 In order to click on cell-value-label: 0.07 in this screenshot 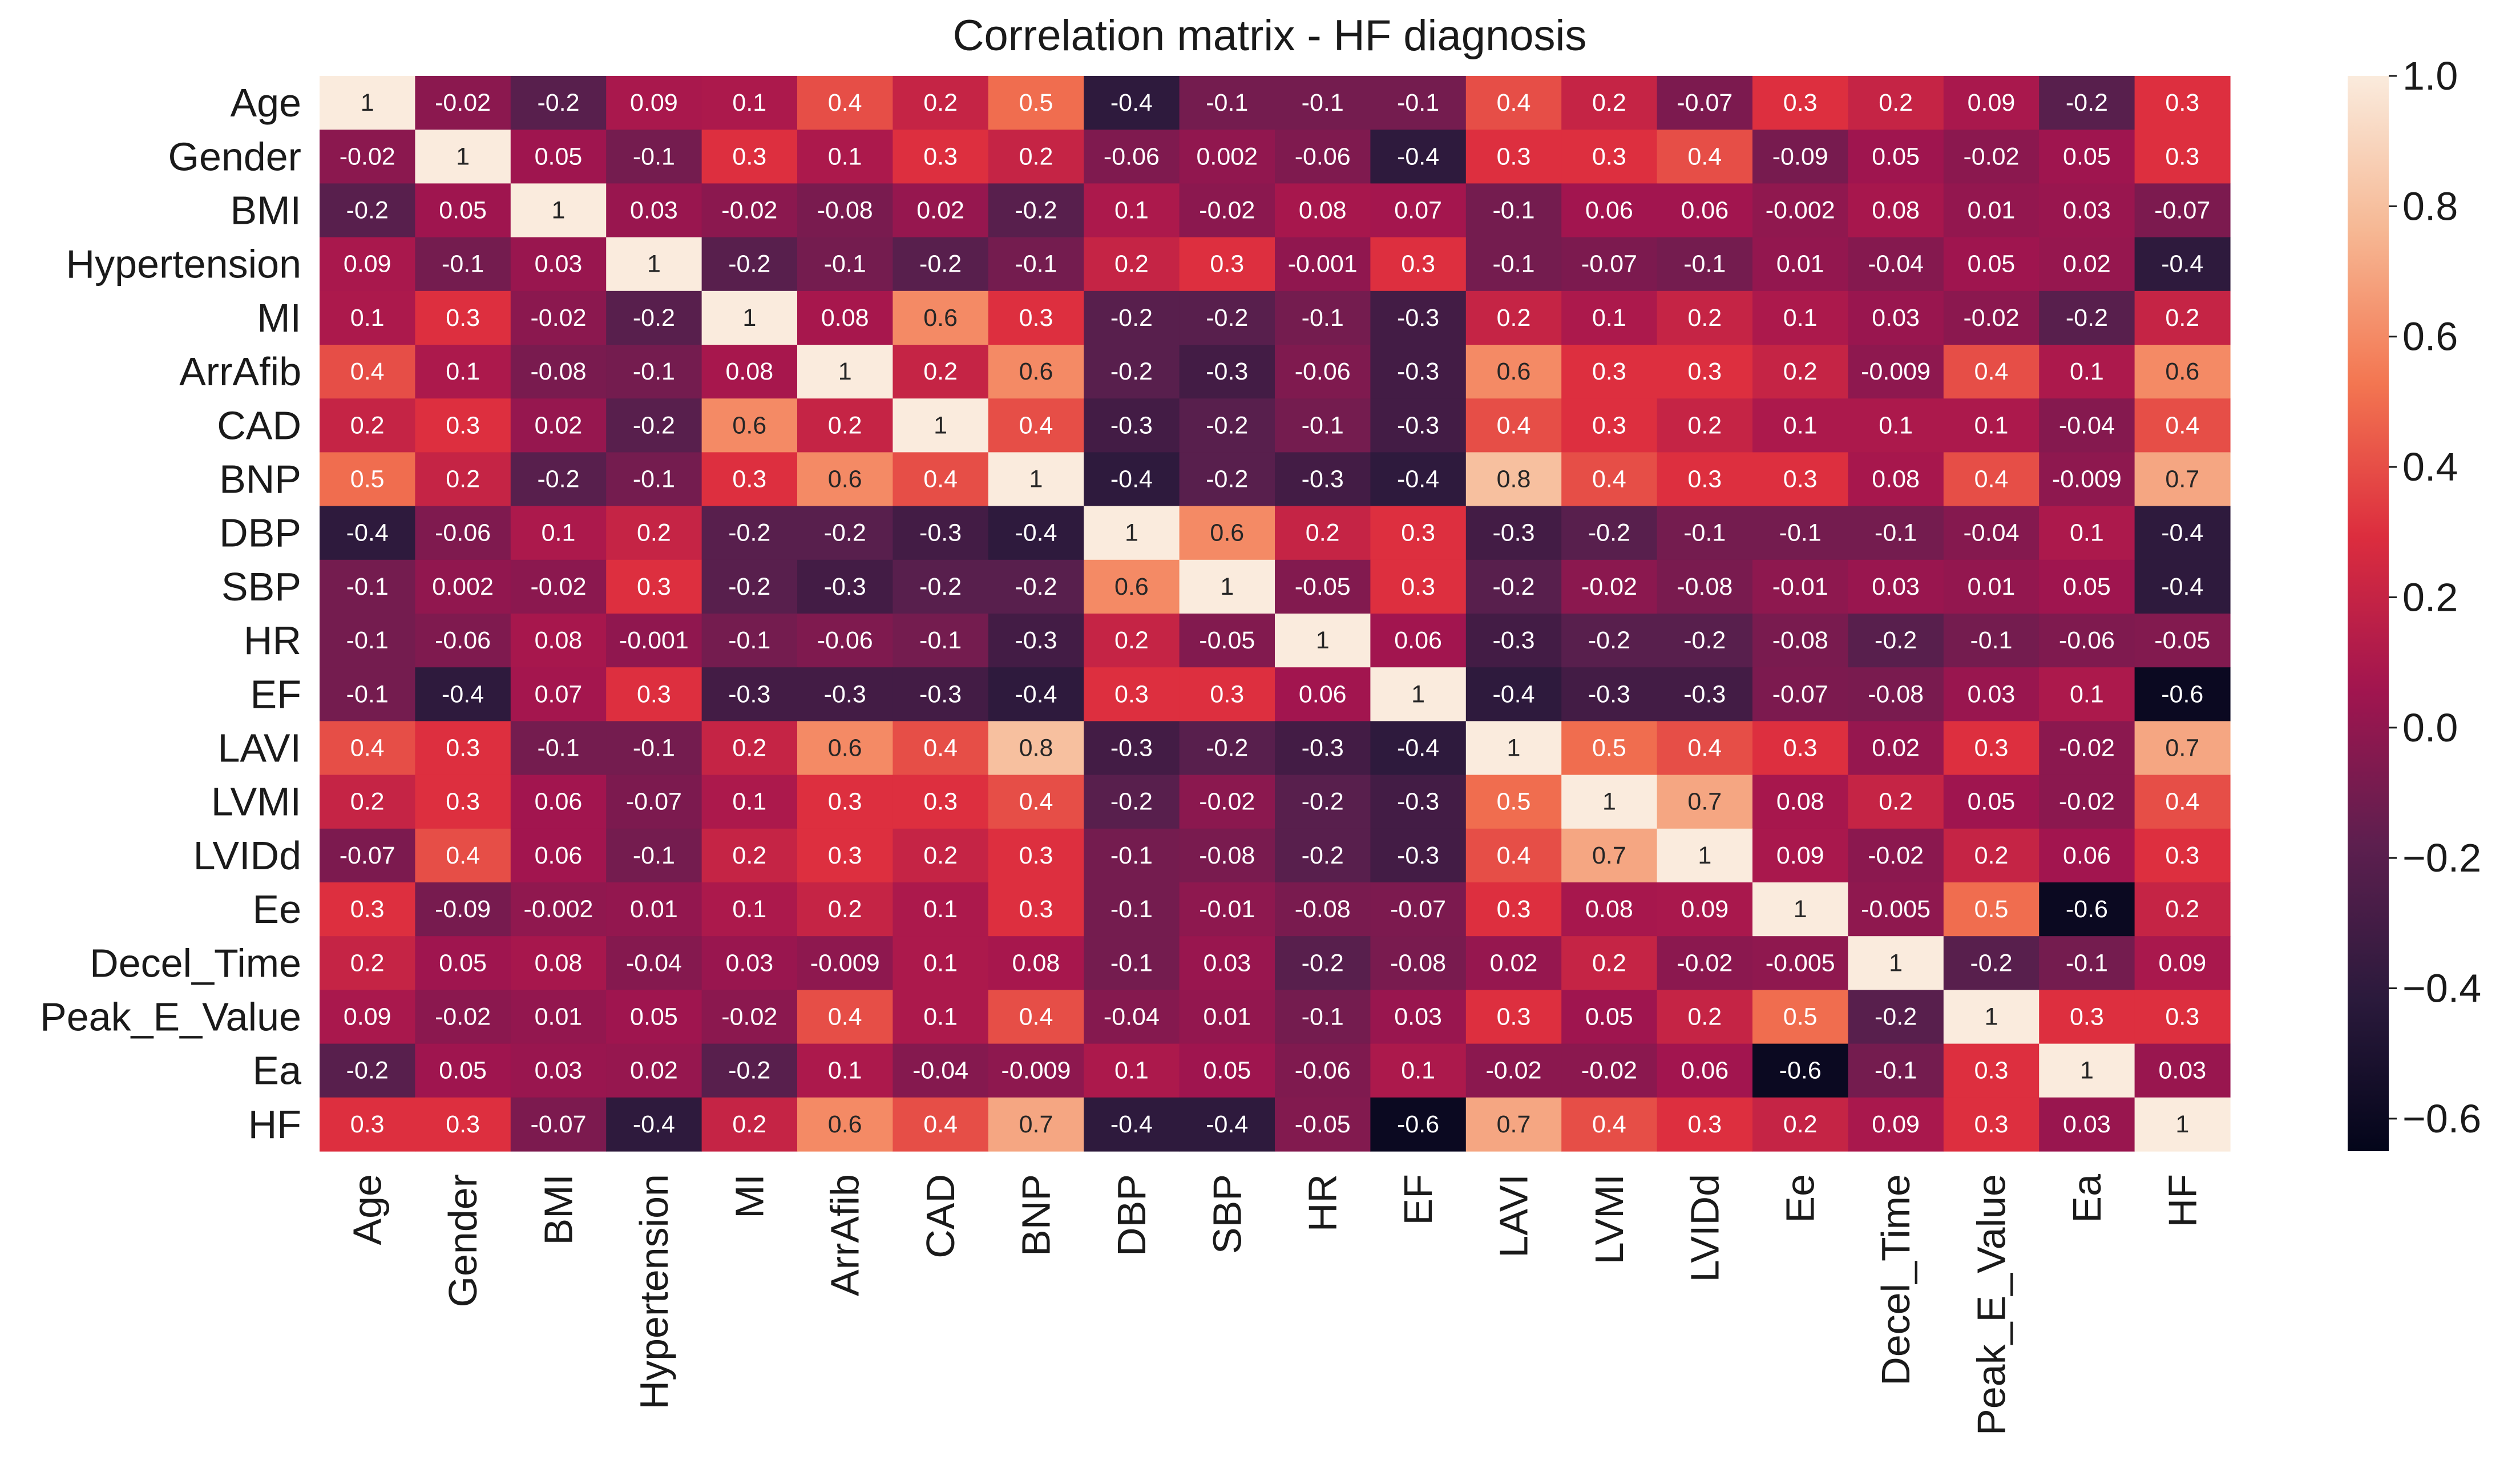, I will do `click(1418, 210)`.